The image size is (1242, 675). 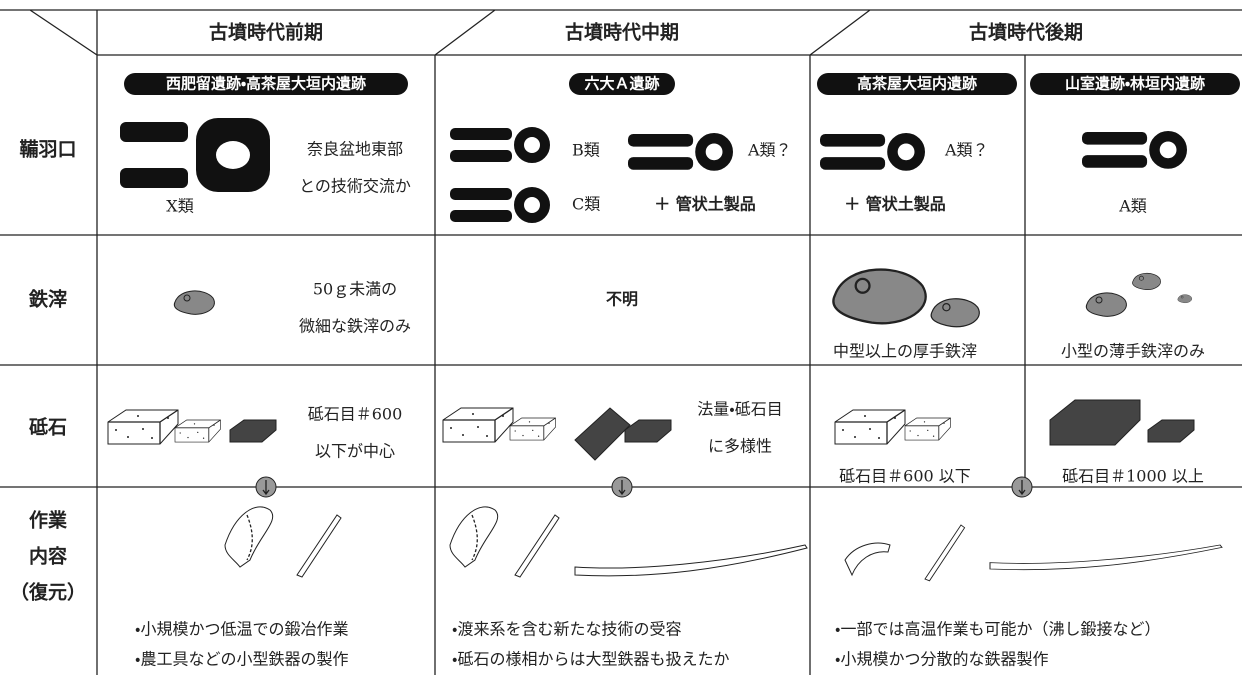 I want to click on cell-text: A類, so click(x=1132, y=206).